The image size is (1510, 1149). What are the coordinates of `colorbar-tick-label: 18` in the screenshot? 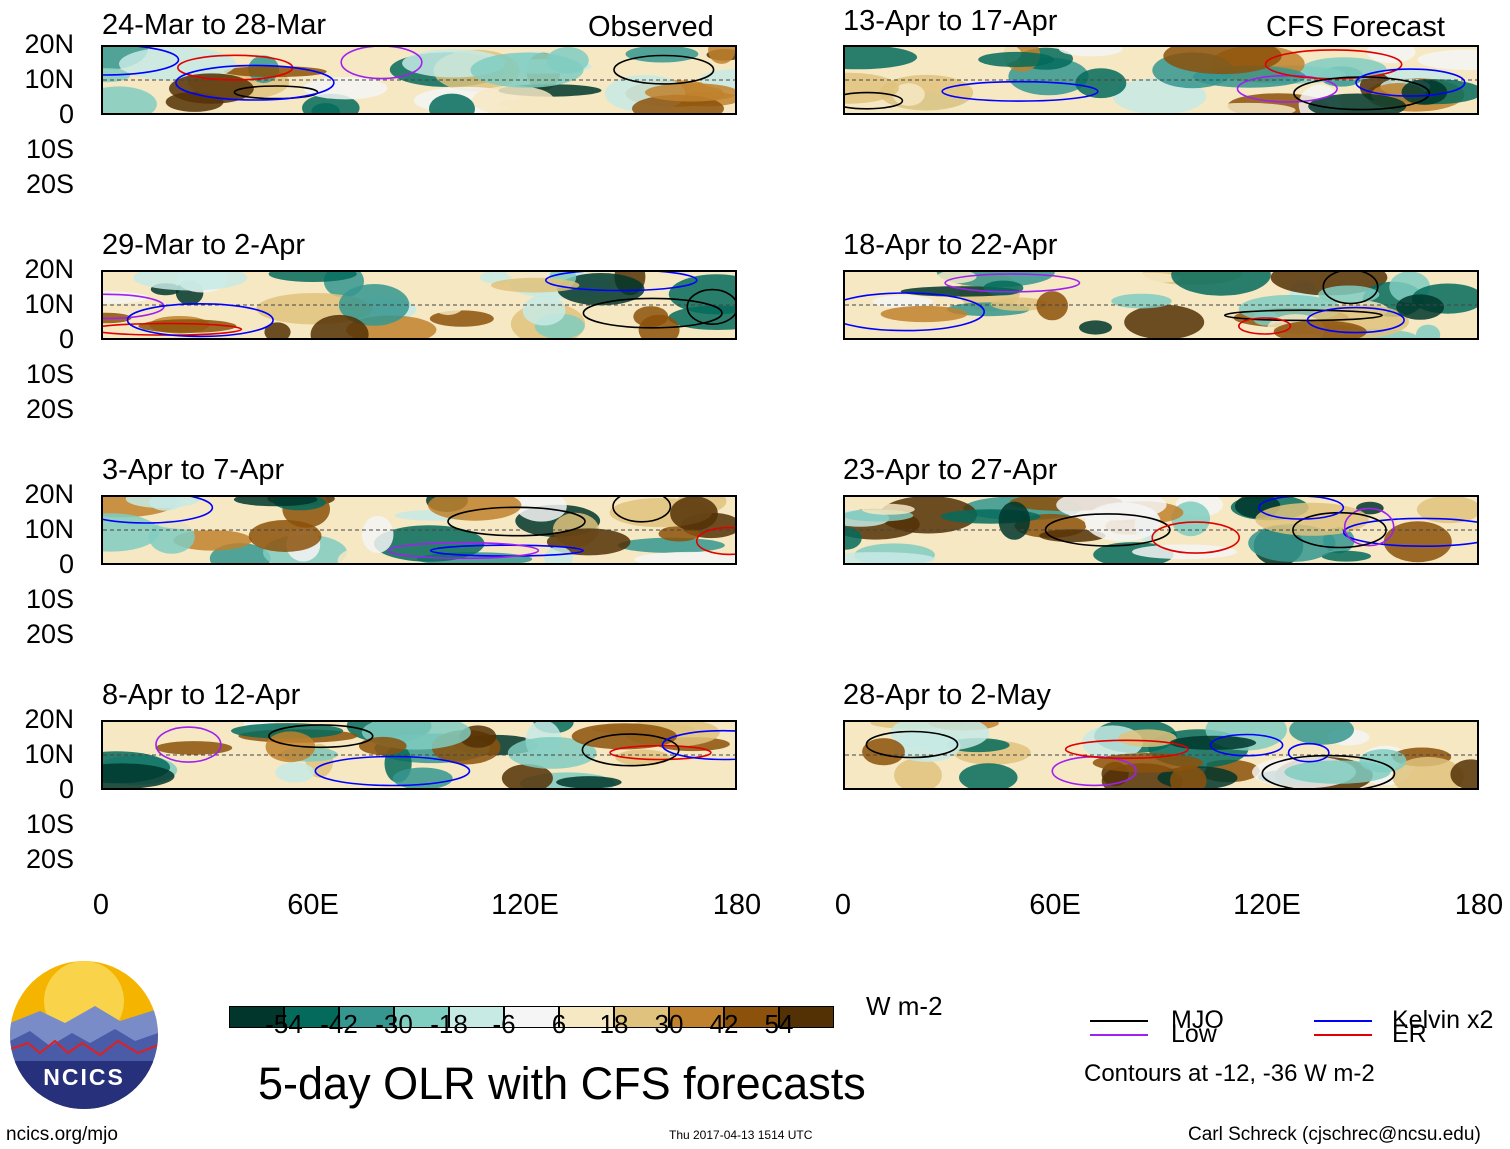 It's located at (614, 1024).